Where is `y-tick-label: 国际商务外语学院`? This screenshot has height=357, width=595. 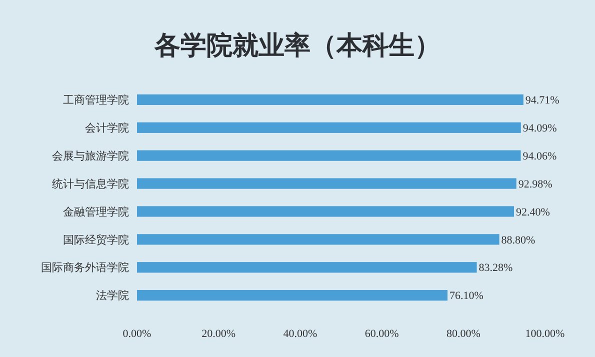
y-tick-label: 国际商务外语学院 is located at coordinates (85, 267).